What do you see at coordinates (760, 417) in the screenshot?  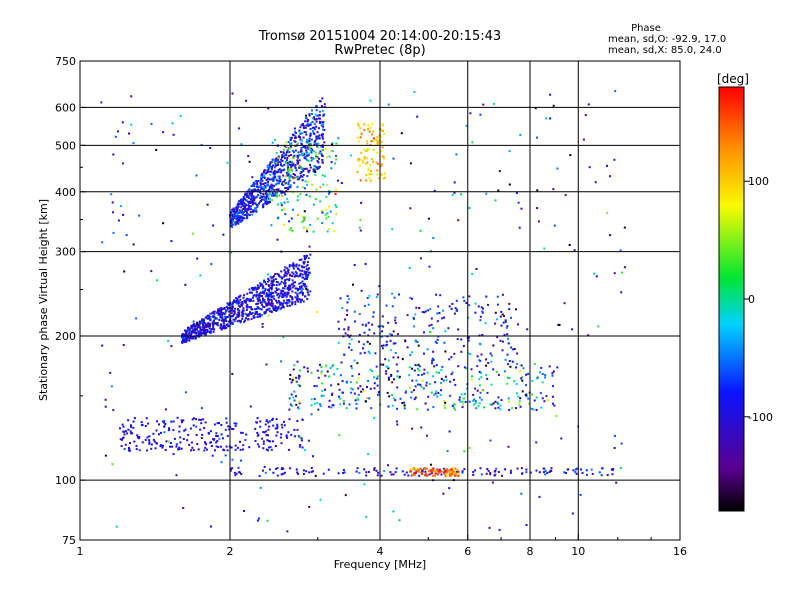 I see `colorbar-tick-label: -100` at bounding box center [760, 417].